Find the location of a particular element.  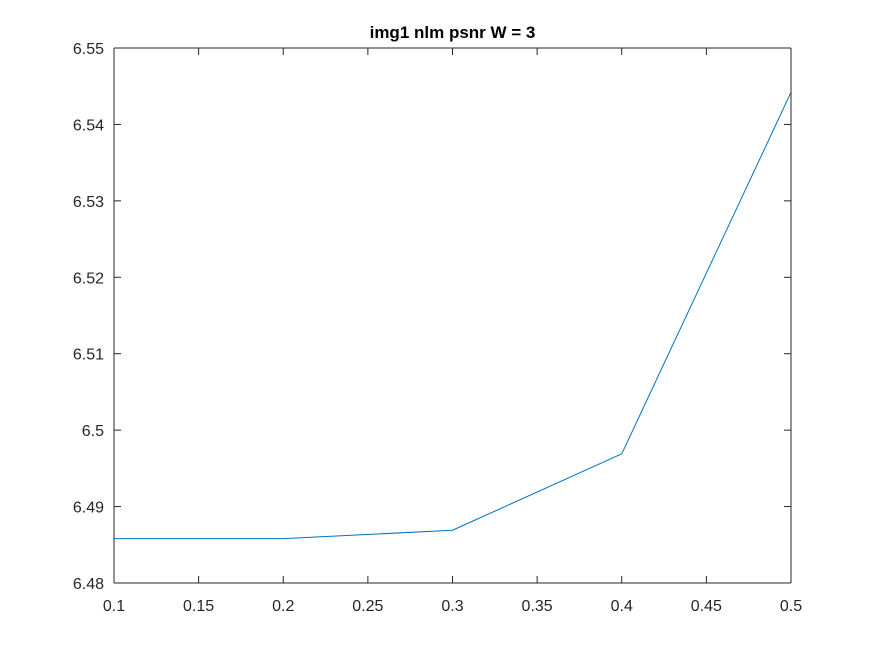

chart-title: img1 nlm psnr W = 3 is located at coordinates (453, 32).